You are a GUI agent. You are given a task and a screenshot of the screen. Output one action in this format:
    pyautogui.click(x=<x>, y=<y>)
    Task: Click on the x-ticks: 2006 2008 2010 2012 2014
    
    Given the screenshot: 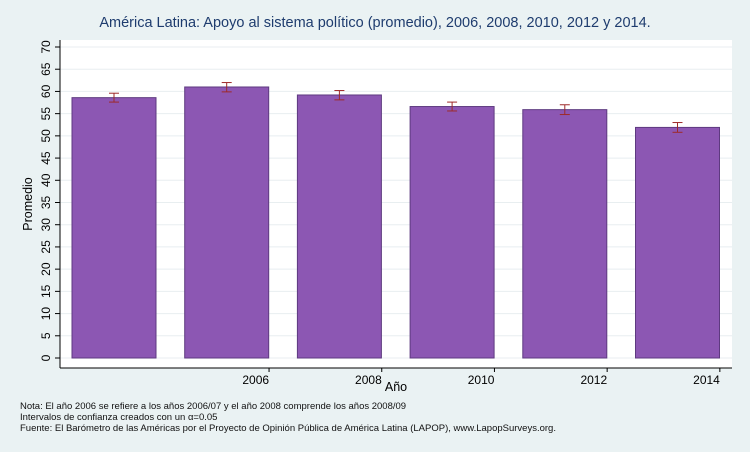 What is the action you would take?
    pyautogui.click(x=481, y=377)
    